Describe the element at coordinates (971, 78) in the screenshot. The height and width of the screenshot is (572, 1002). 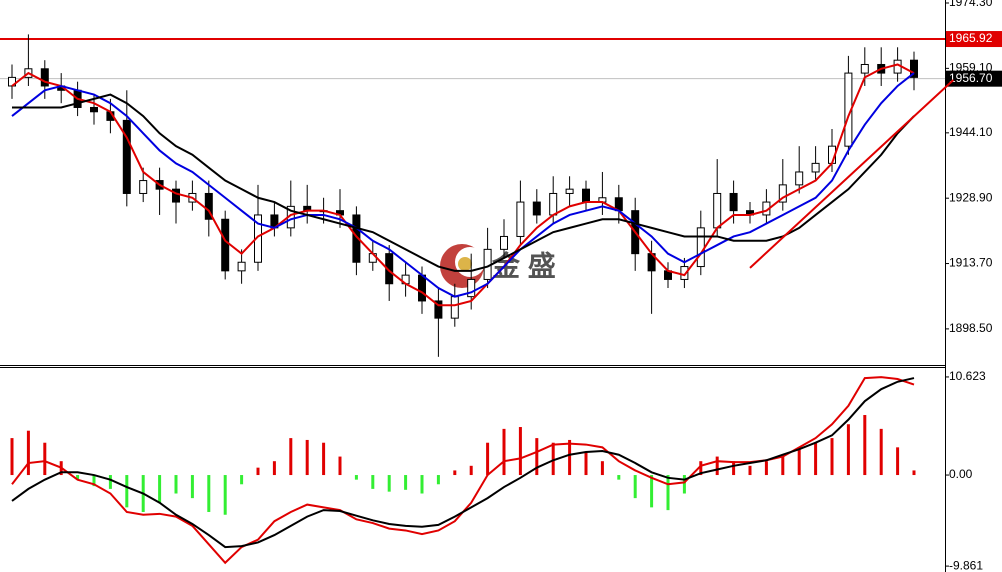
I see `price-label: 1956.70` at that location.